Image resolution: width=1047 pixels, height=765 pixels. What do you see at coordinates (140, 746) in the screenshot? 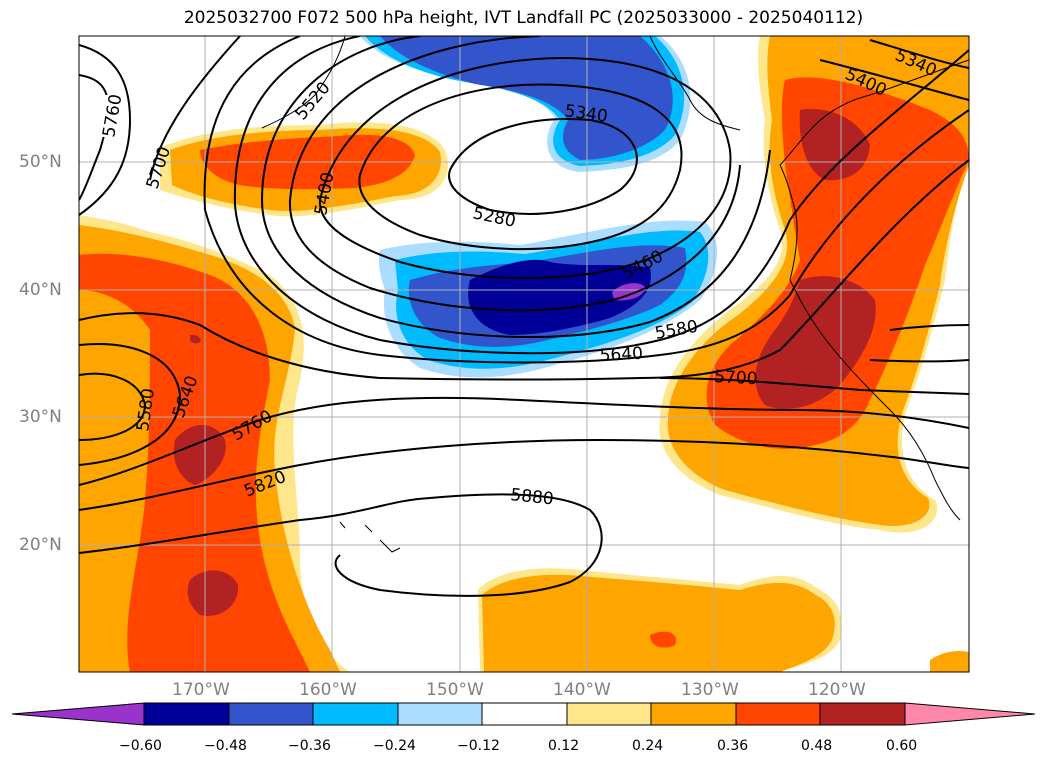
I see `colorbar-tick: −0.60` at bounding box center [140, 746].